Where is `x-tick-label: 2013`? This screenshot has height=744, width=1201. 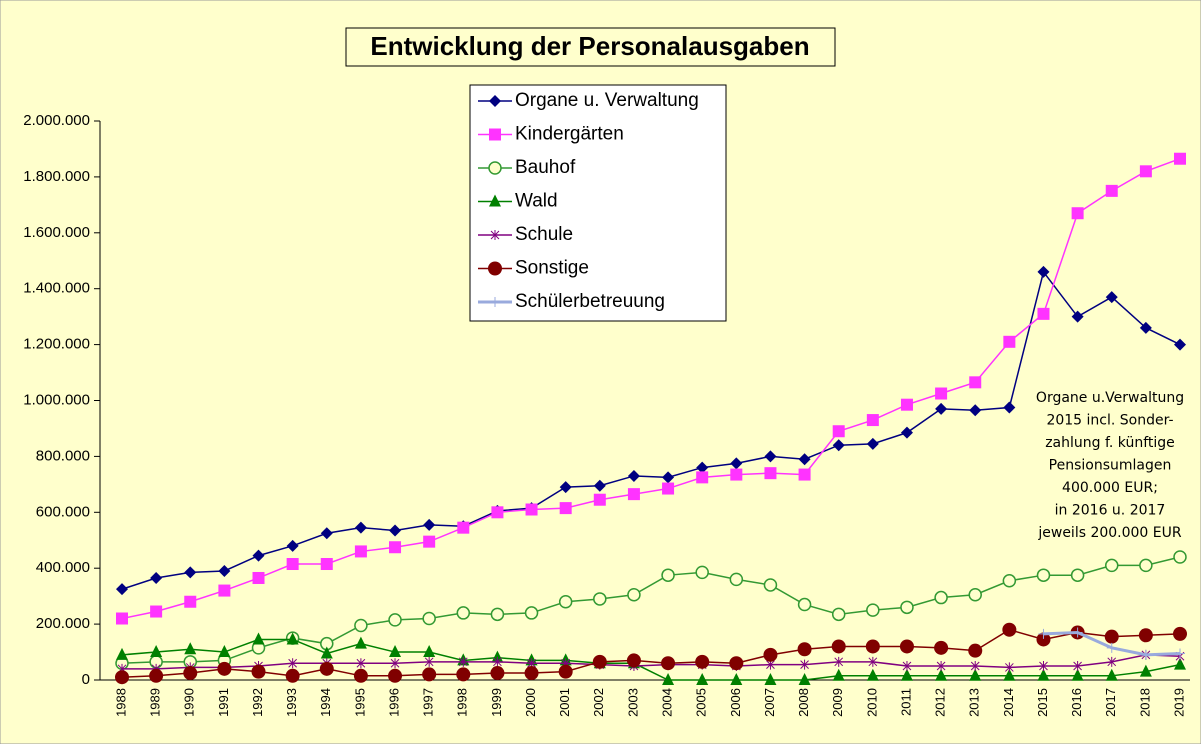 x-tick-label: 2013 is located at coordinates (974, 702).